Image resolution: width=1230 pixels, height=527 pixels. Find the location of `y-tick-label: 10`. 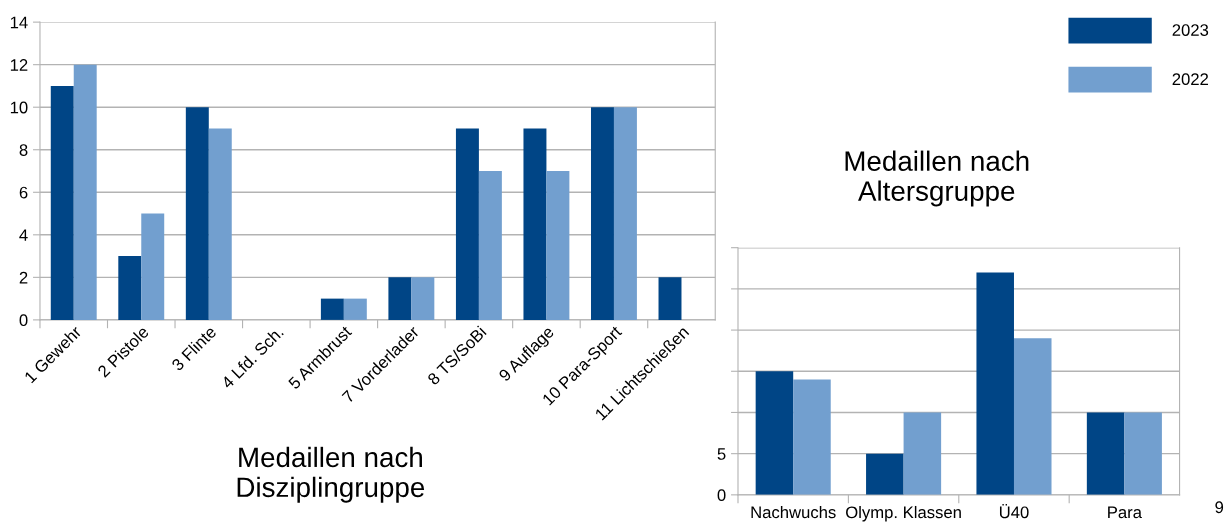

y-tick-label: 10 is located at coordinates (19, 107).